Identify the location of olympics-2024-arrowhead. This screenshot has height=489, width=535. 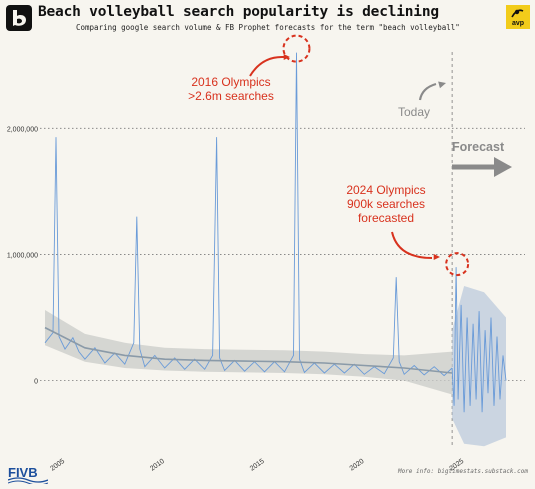
(436, 257).